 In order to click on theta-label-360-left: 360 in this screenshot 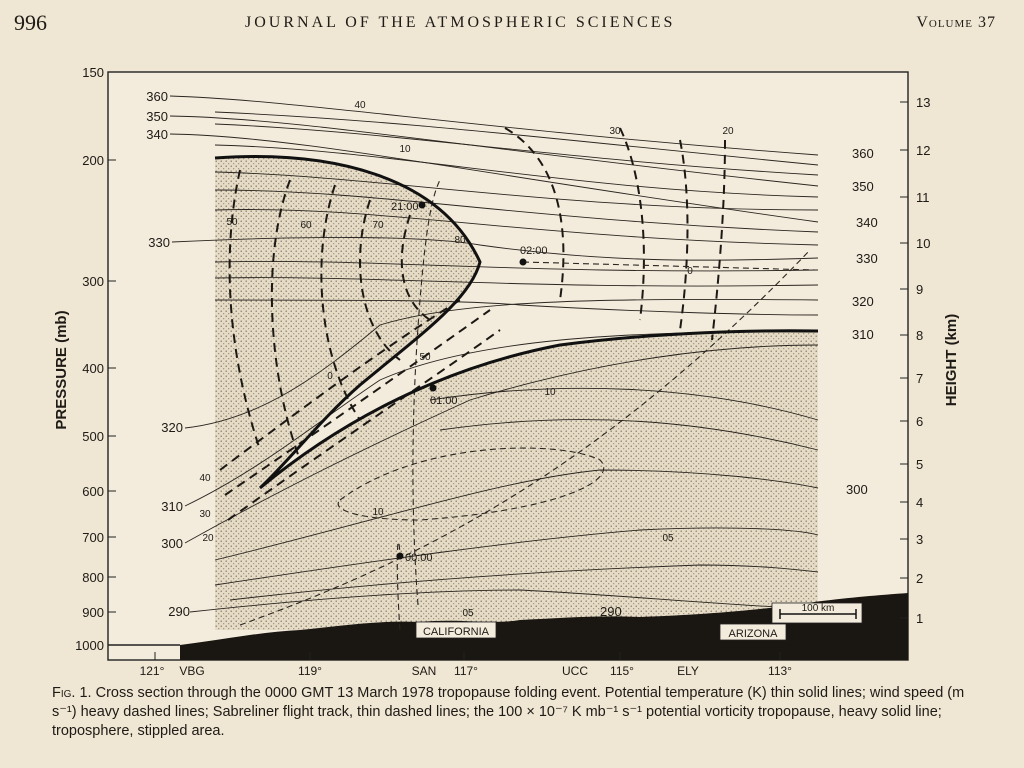, I will do `click(157, 96)`.